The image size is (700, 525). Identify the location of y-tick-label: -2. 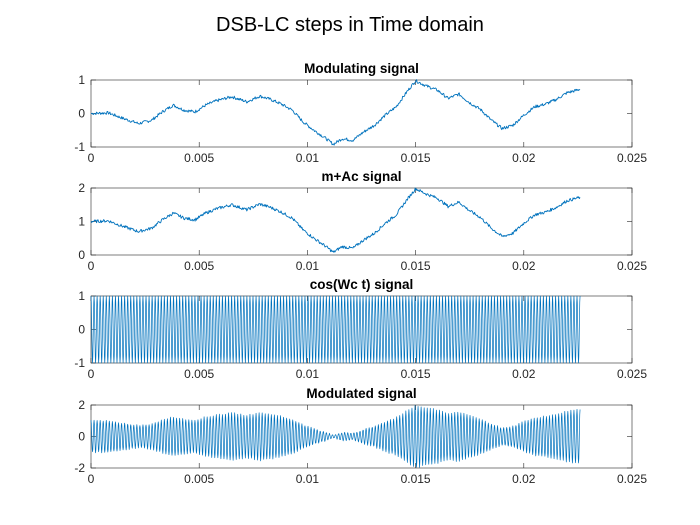
(79, 468).